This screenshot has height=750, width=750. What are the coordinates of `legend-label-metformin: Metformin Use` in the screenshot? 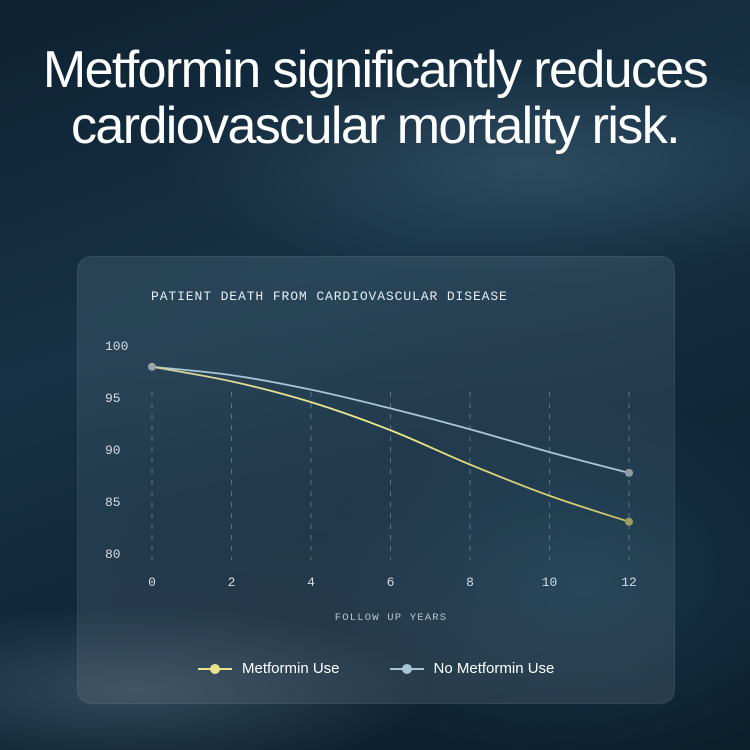 It's located at (291, 668).